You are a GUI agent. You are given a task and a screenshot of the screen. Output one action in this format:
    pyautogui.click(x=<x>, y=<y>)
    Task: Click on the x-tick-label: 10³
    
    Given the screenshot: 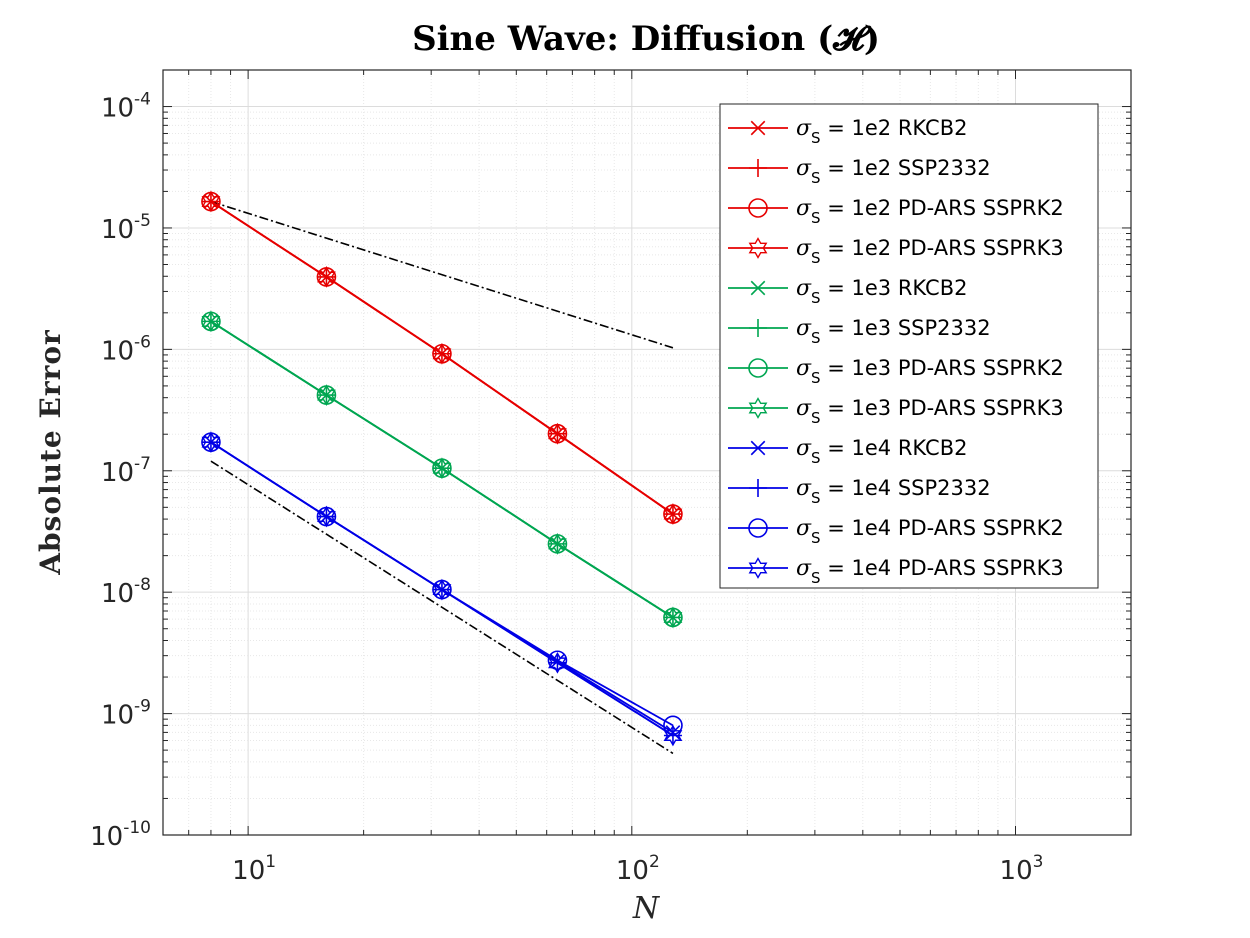 What is the action you would take?
    pyautogui.click(x=1022, y=869)
    